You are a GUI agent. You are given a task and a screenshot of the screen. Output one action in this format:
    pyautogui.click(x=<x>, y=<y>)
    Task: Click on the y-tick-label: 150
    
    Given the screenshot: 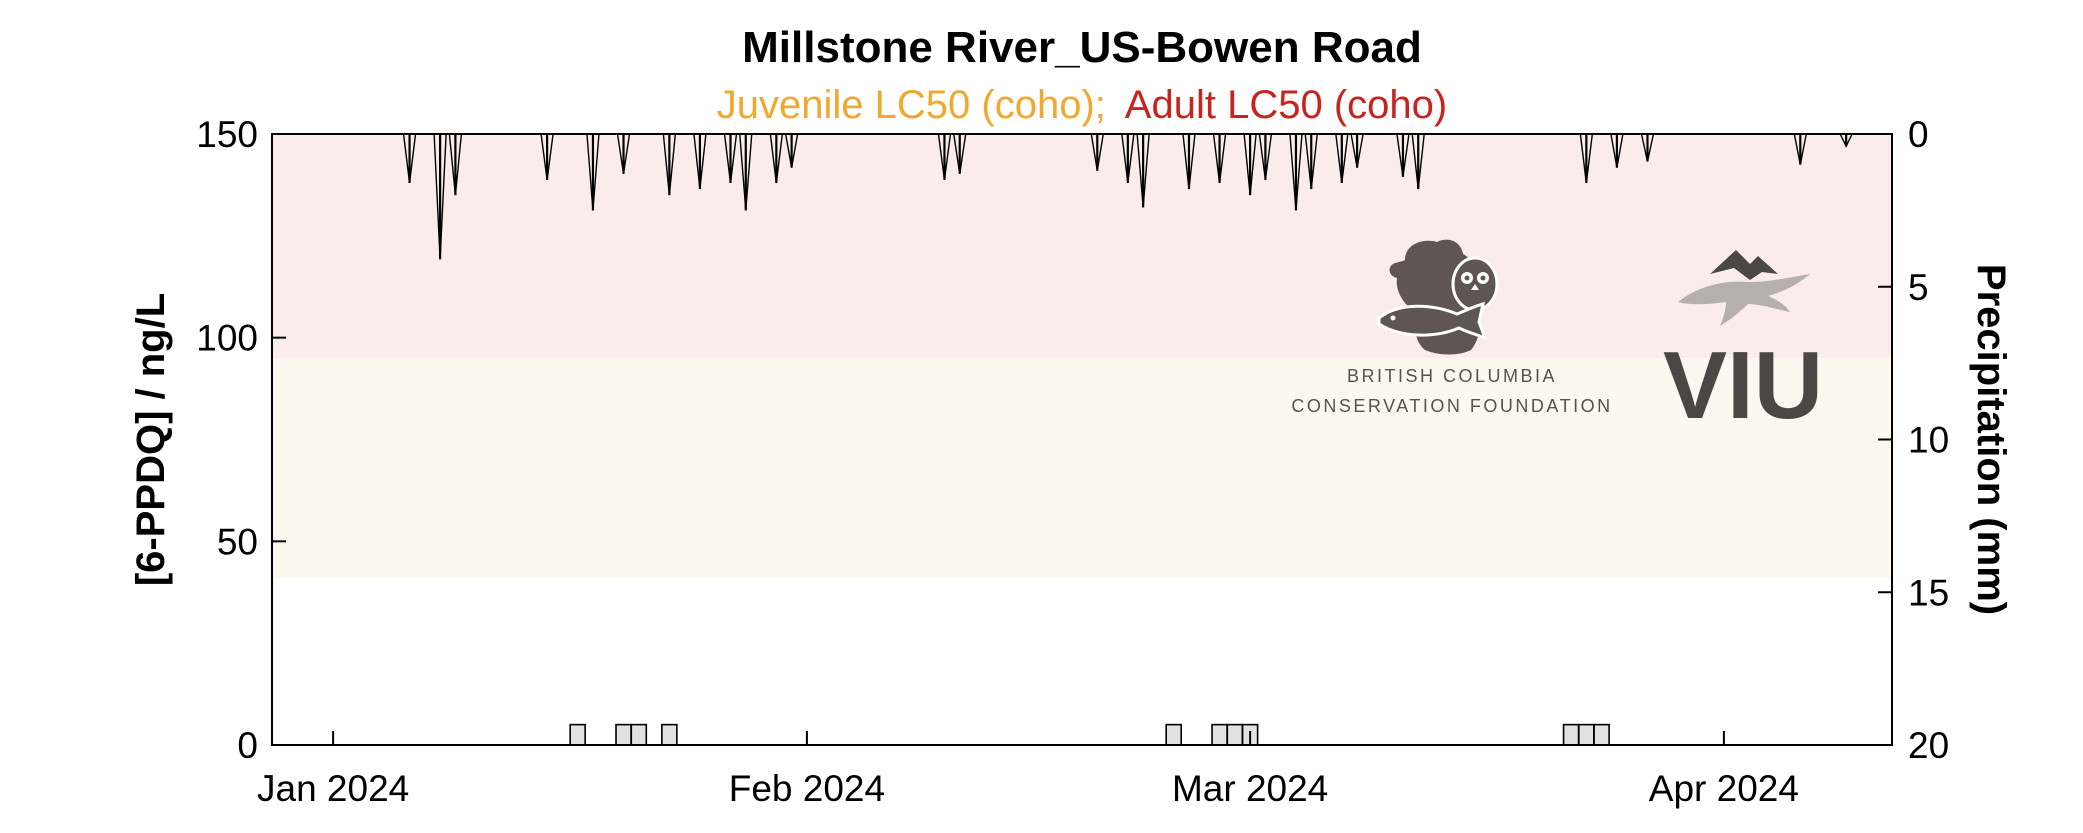 What is the action you would take?
    pyautogui.click(x=227, y=134)
    